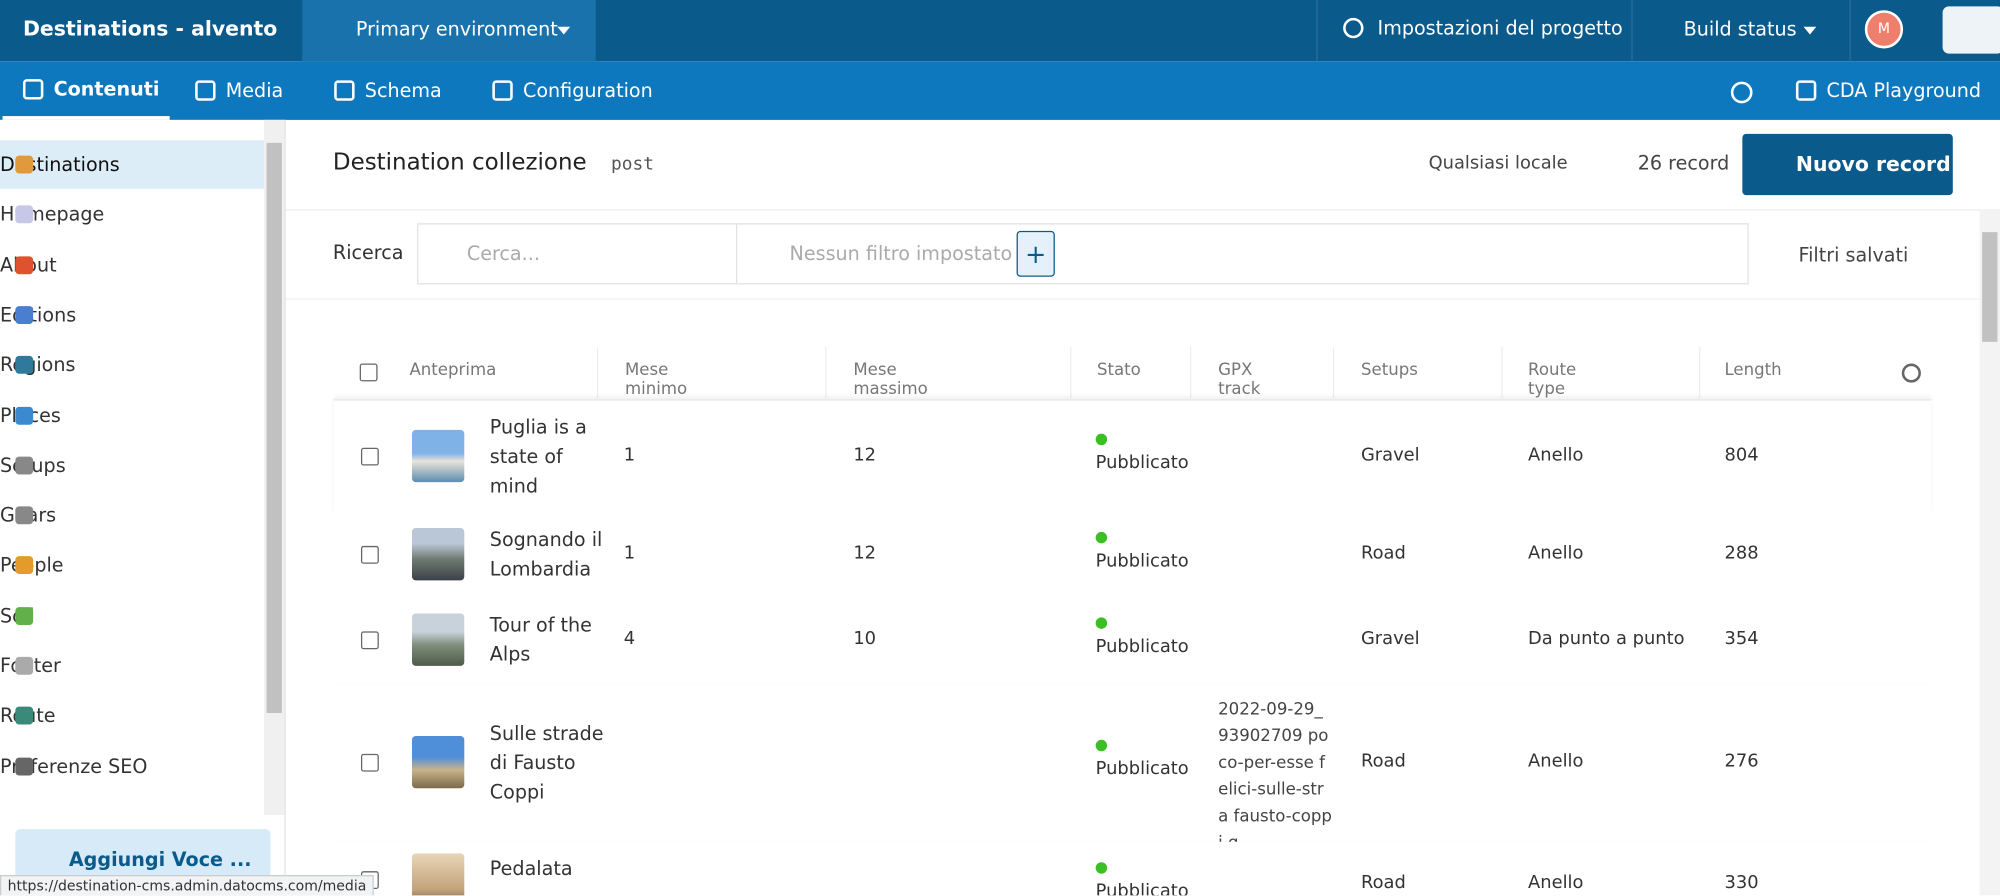 This screenshot has height=896, width=2000. I want to click on gift, so click(1971, 30).